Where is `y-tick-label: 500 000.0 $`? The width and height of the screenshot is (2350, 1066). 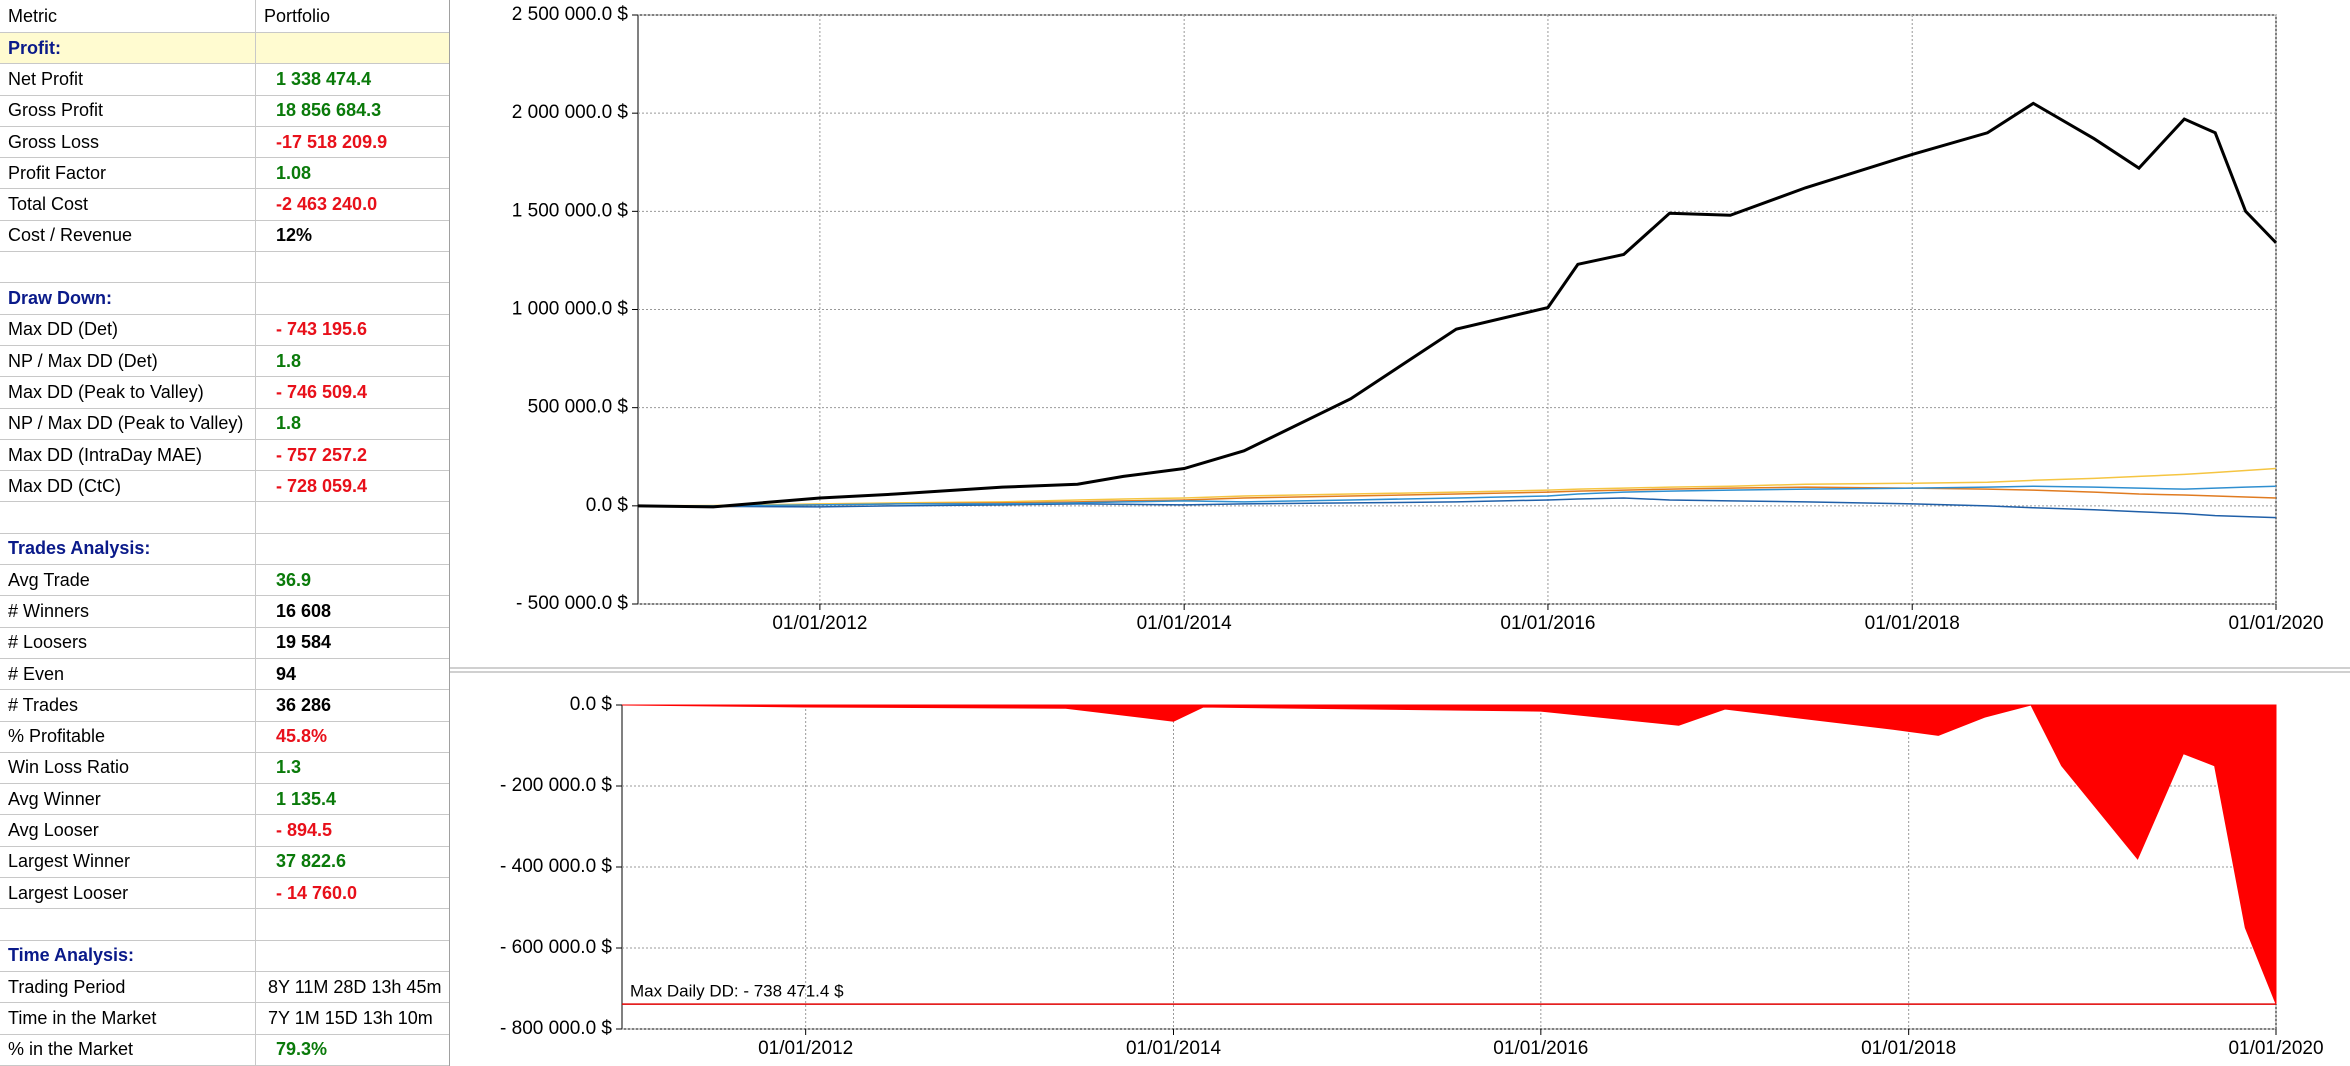 y-tick-label: 500 000.0 $ is located at coordinates (578, 407).